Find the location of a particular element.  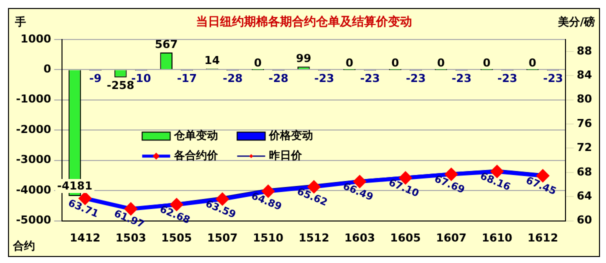

y2-tick-label: 76 is located at coordinates (584, 123).